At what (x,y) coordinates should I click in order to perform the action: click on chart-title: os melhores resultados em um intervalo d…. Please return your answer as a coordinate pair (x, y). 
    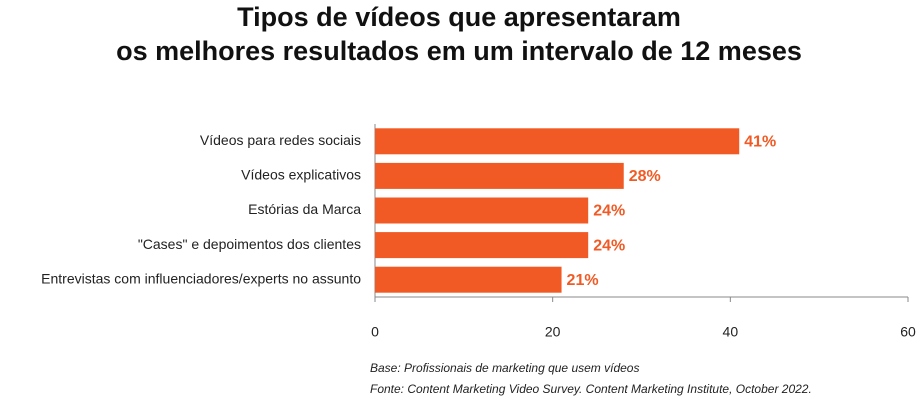
    Looking at the image, I should click on (459, 51).